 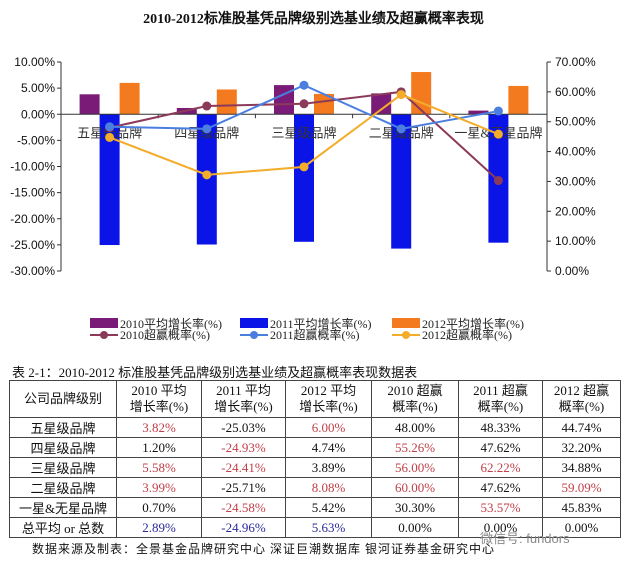 I want to click on table-cell: 45.83%, so click(x=581, y=507).